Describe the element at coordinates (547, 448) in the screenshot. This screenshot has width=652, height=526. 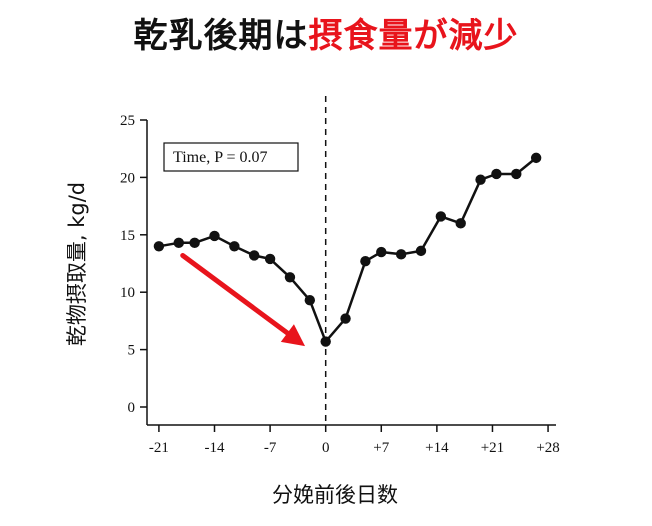
I see `x-tick-label: +28` at that location.